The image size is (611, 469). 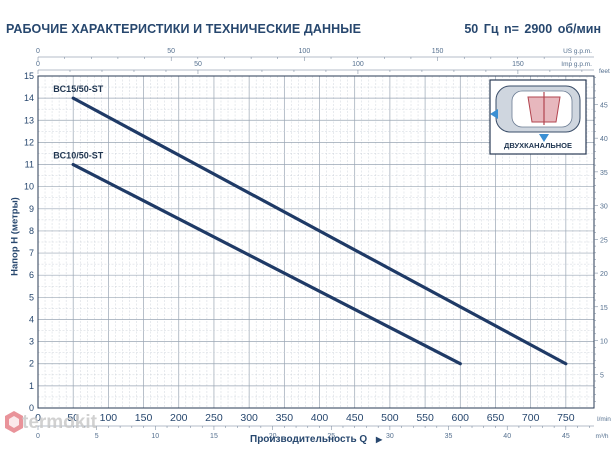 I want to click on channel-inset: ДВУХКАНАЛЬНОЕ, so click(x=538, y=117).